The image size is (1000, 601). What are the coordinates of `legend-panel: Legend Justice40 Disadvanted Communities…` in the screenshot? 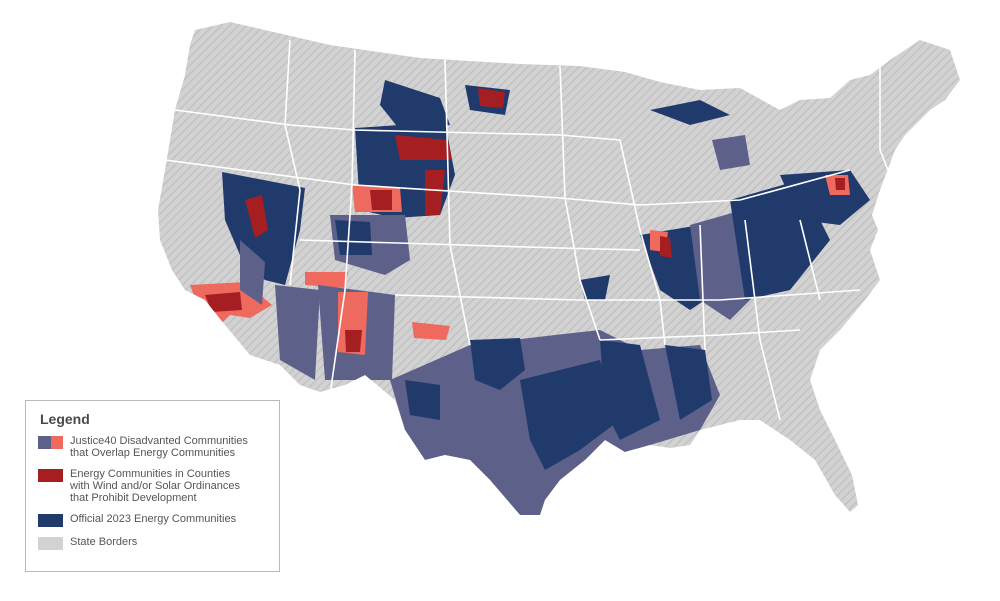 It's located at (152, 486).